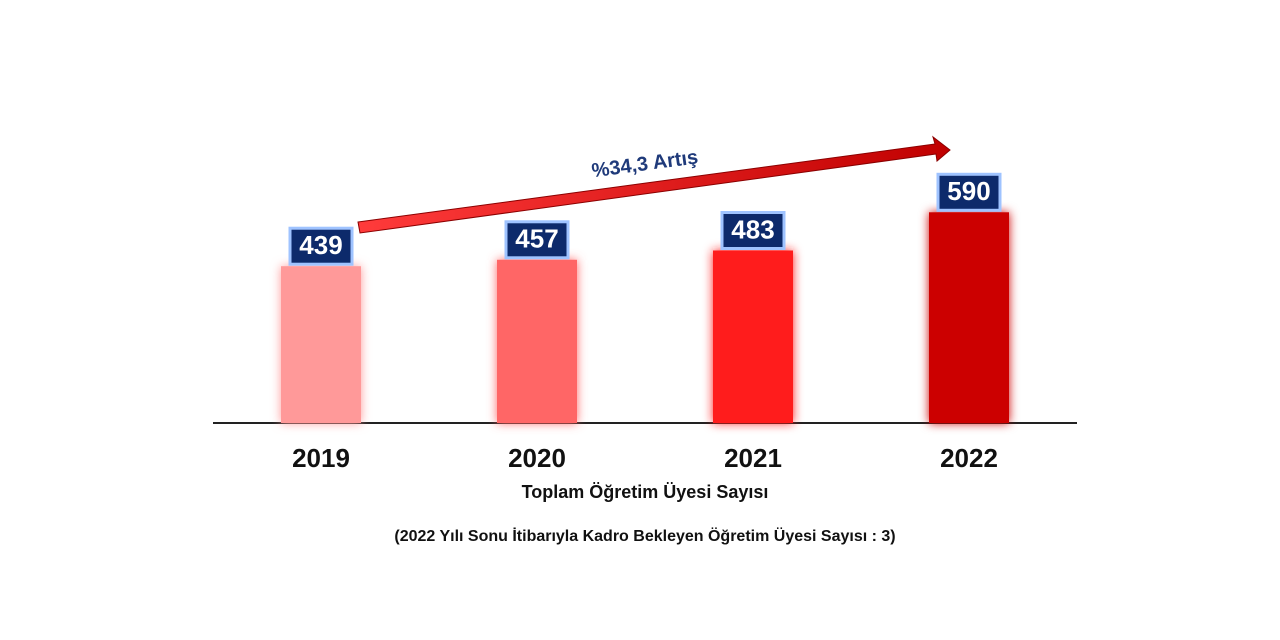  I want to click on x-tick-label: 2019, so click(321, 458).